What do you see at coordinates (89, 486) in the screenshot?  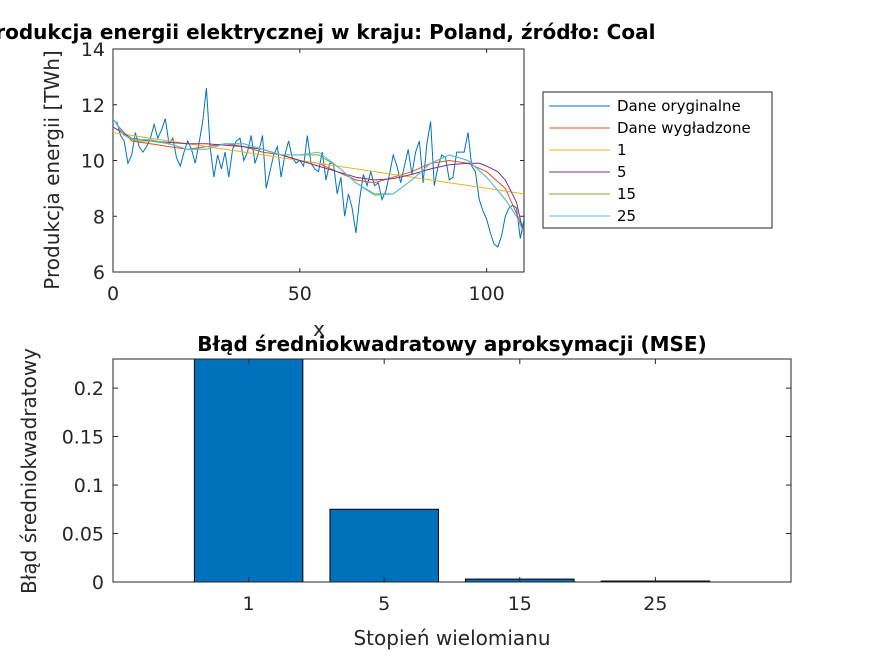 I see `y-tick-label: 0.1` at bounding box center [89, 486].